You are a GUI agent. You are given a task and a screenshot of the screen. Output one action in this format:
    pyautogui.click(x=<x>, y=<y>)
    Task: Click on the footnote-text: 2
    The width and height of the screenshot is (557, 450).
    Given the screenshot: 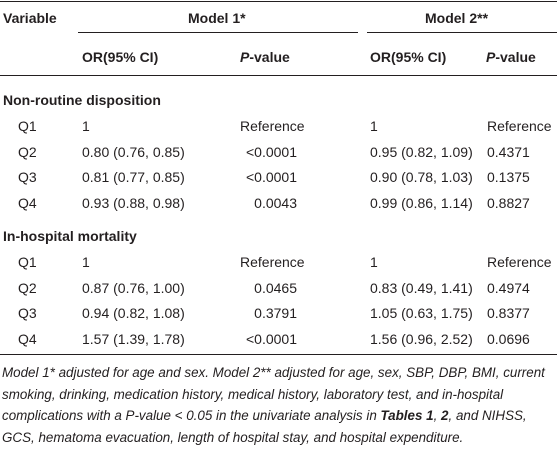 What is the action you would take?
    pyautogui.click(x=445, y=415)
    